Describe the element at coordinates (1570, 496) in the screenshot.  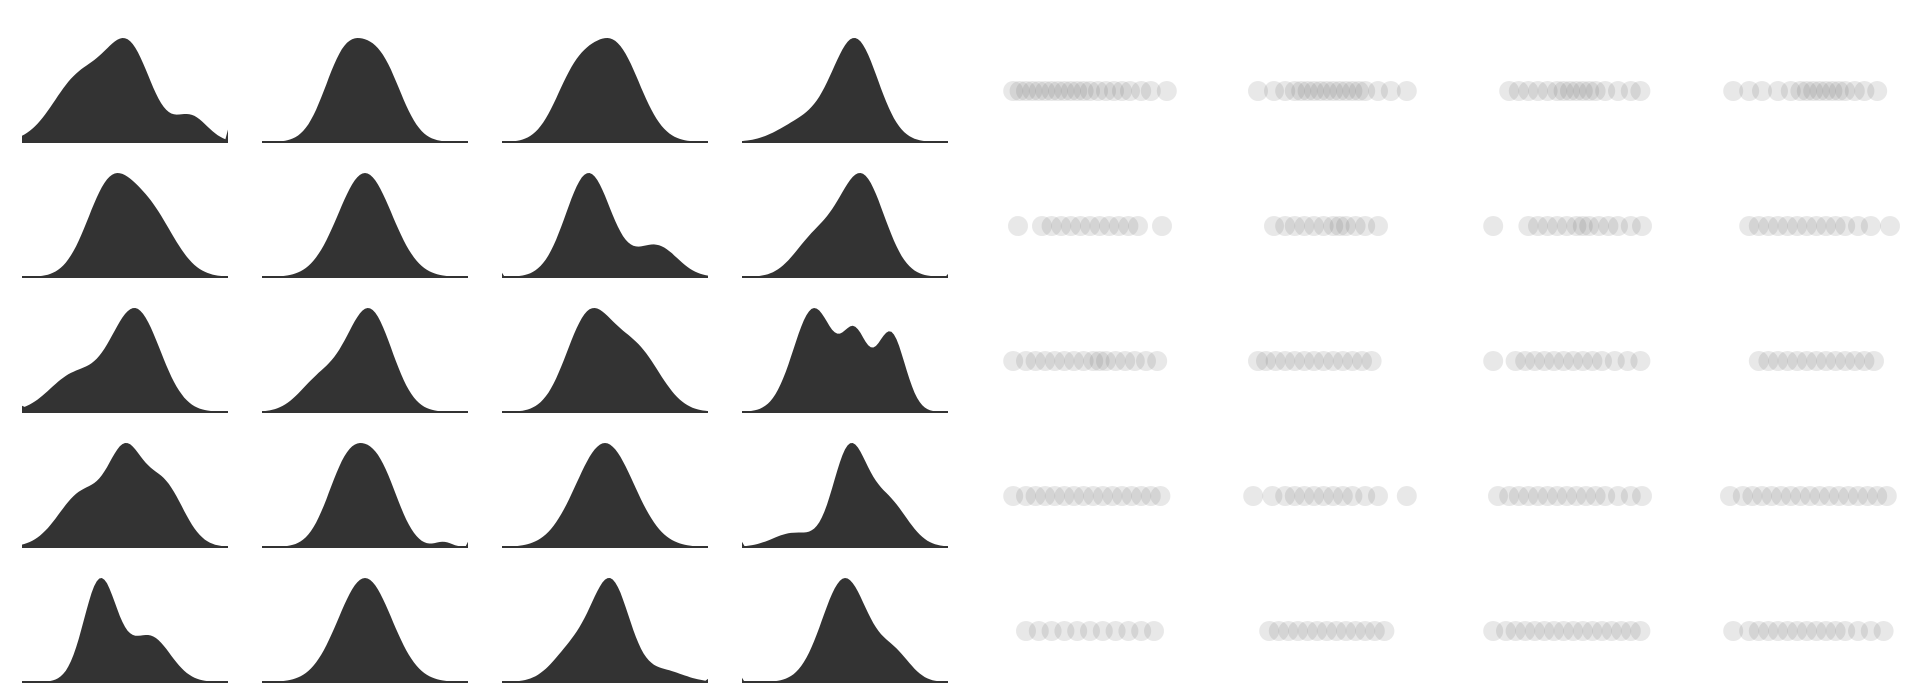
I see `strip-panel-s-r4c3` at that location.